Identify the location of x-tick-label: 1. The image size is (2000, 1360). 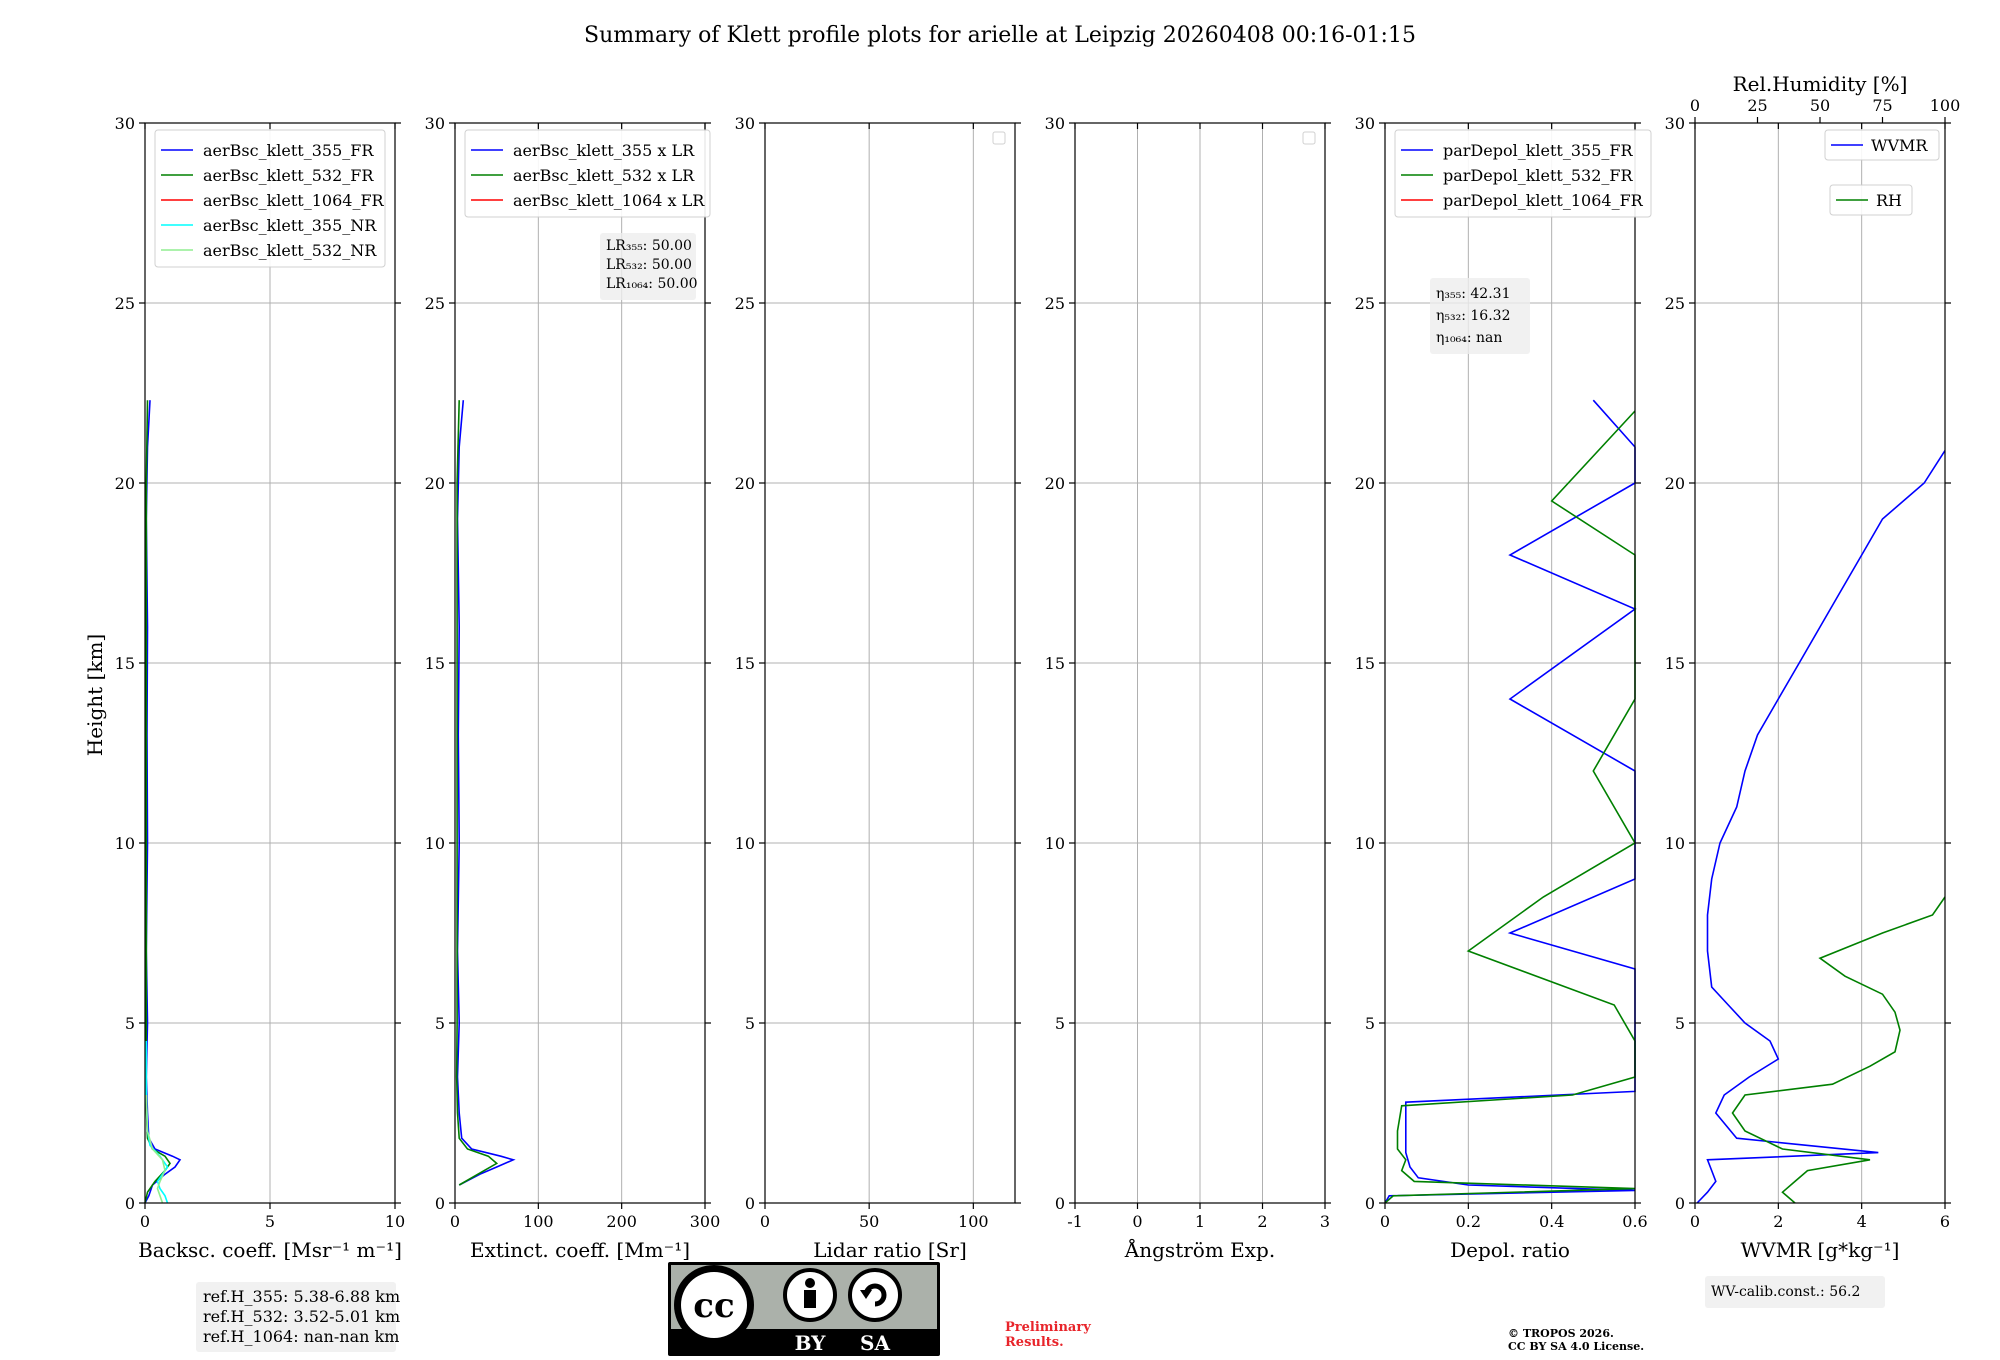
(1200, 1221).